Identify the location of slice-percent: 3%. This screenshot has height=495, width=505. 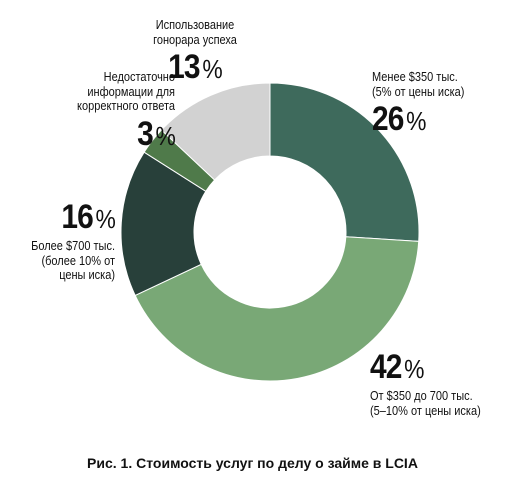
(156, 133).